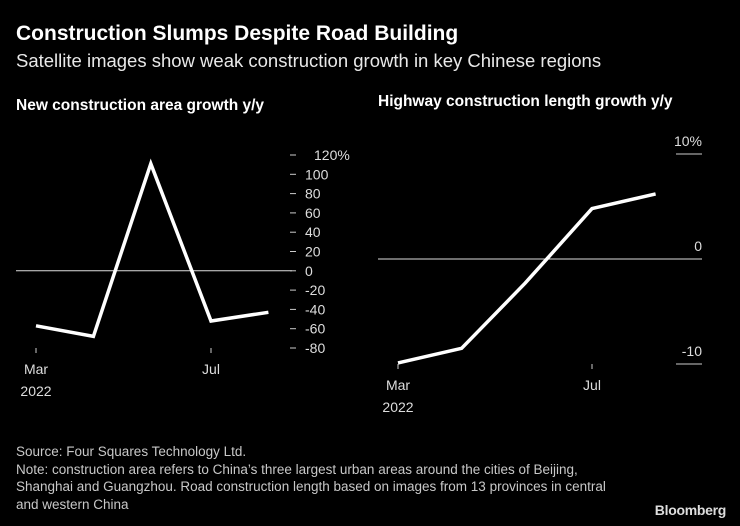 Image resolution: width=740 pixels, height=526 pixels. I want to click on y-tick-label: -80, so click(315, 348).